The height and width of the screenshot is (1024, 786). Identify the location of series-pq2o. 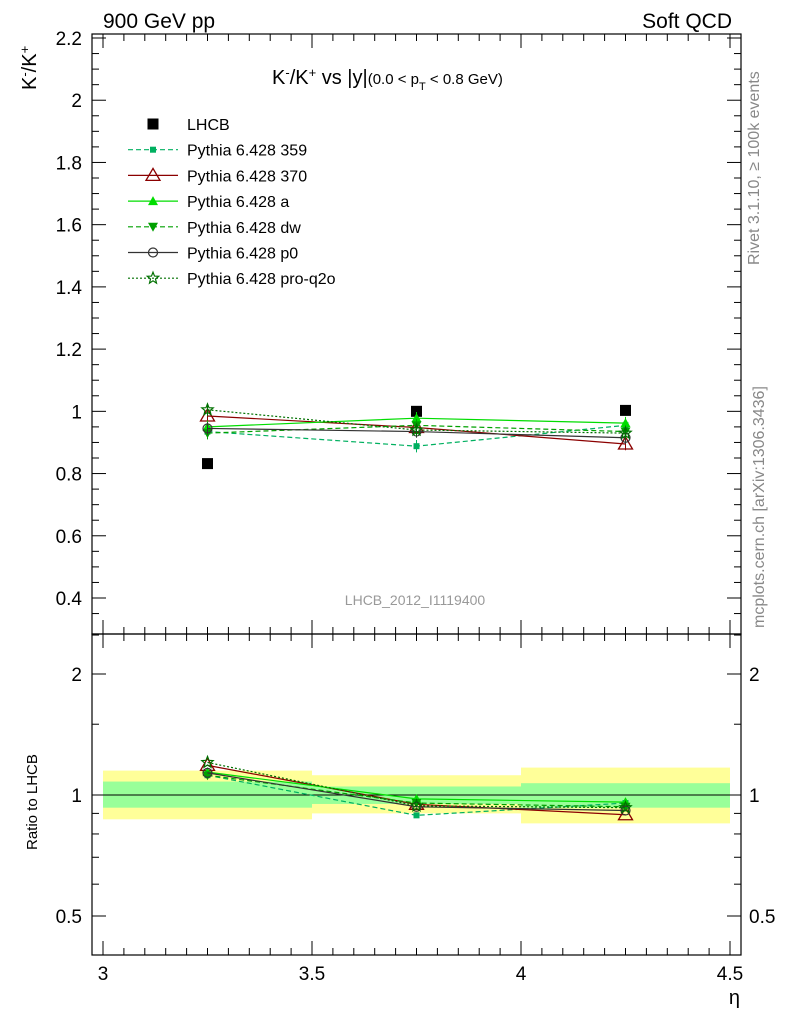
(416, 421).